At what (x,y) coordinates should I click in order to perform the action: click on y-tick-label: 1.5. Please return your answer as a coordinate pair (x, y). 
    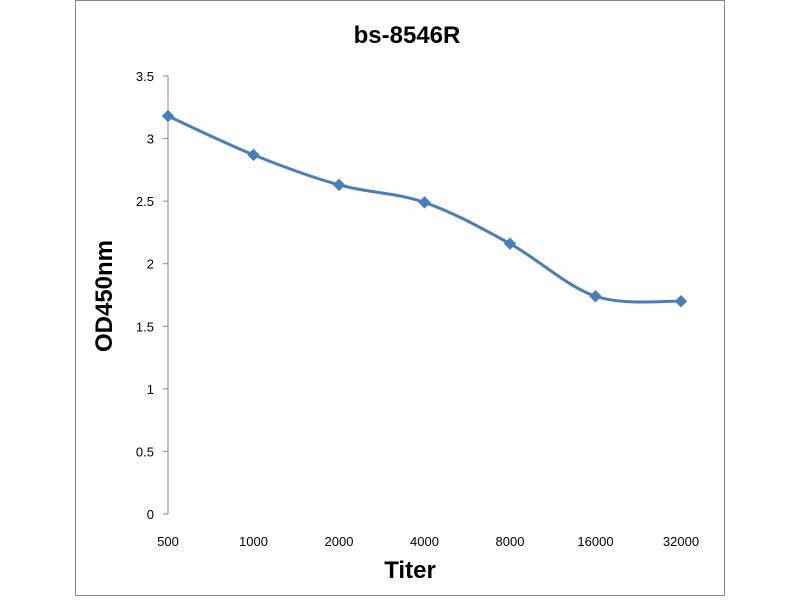
    Looking at the image, I should click on (145, 326).